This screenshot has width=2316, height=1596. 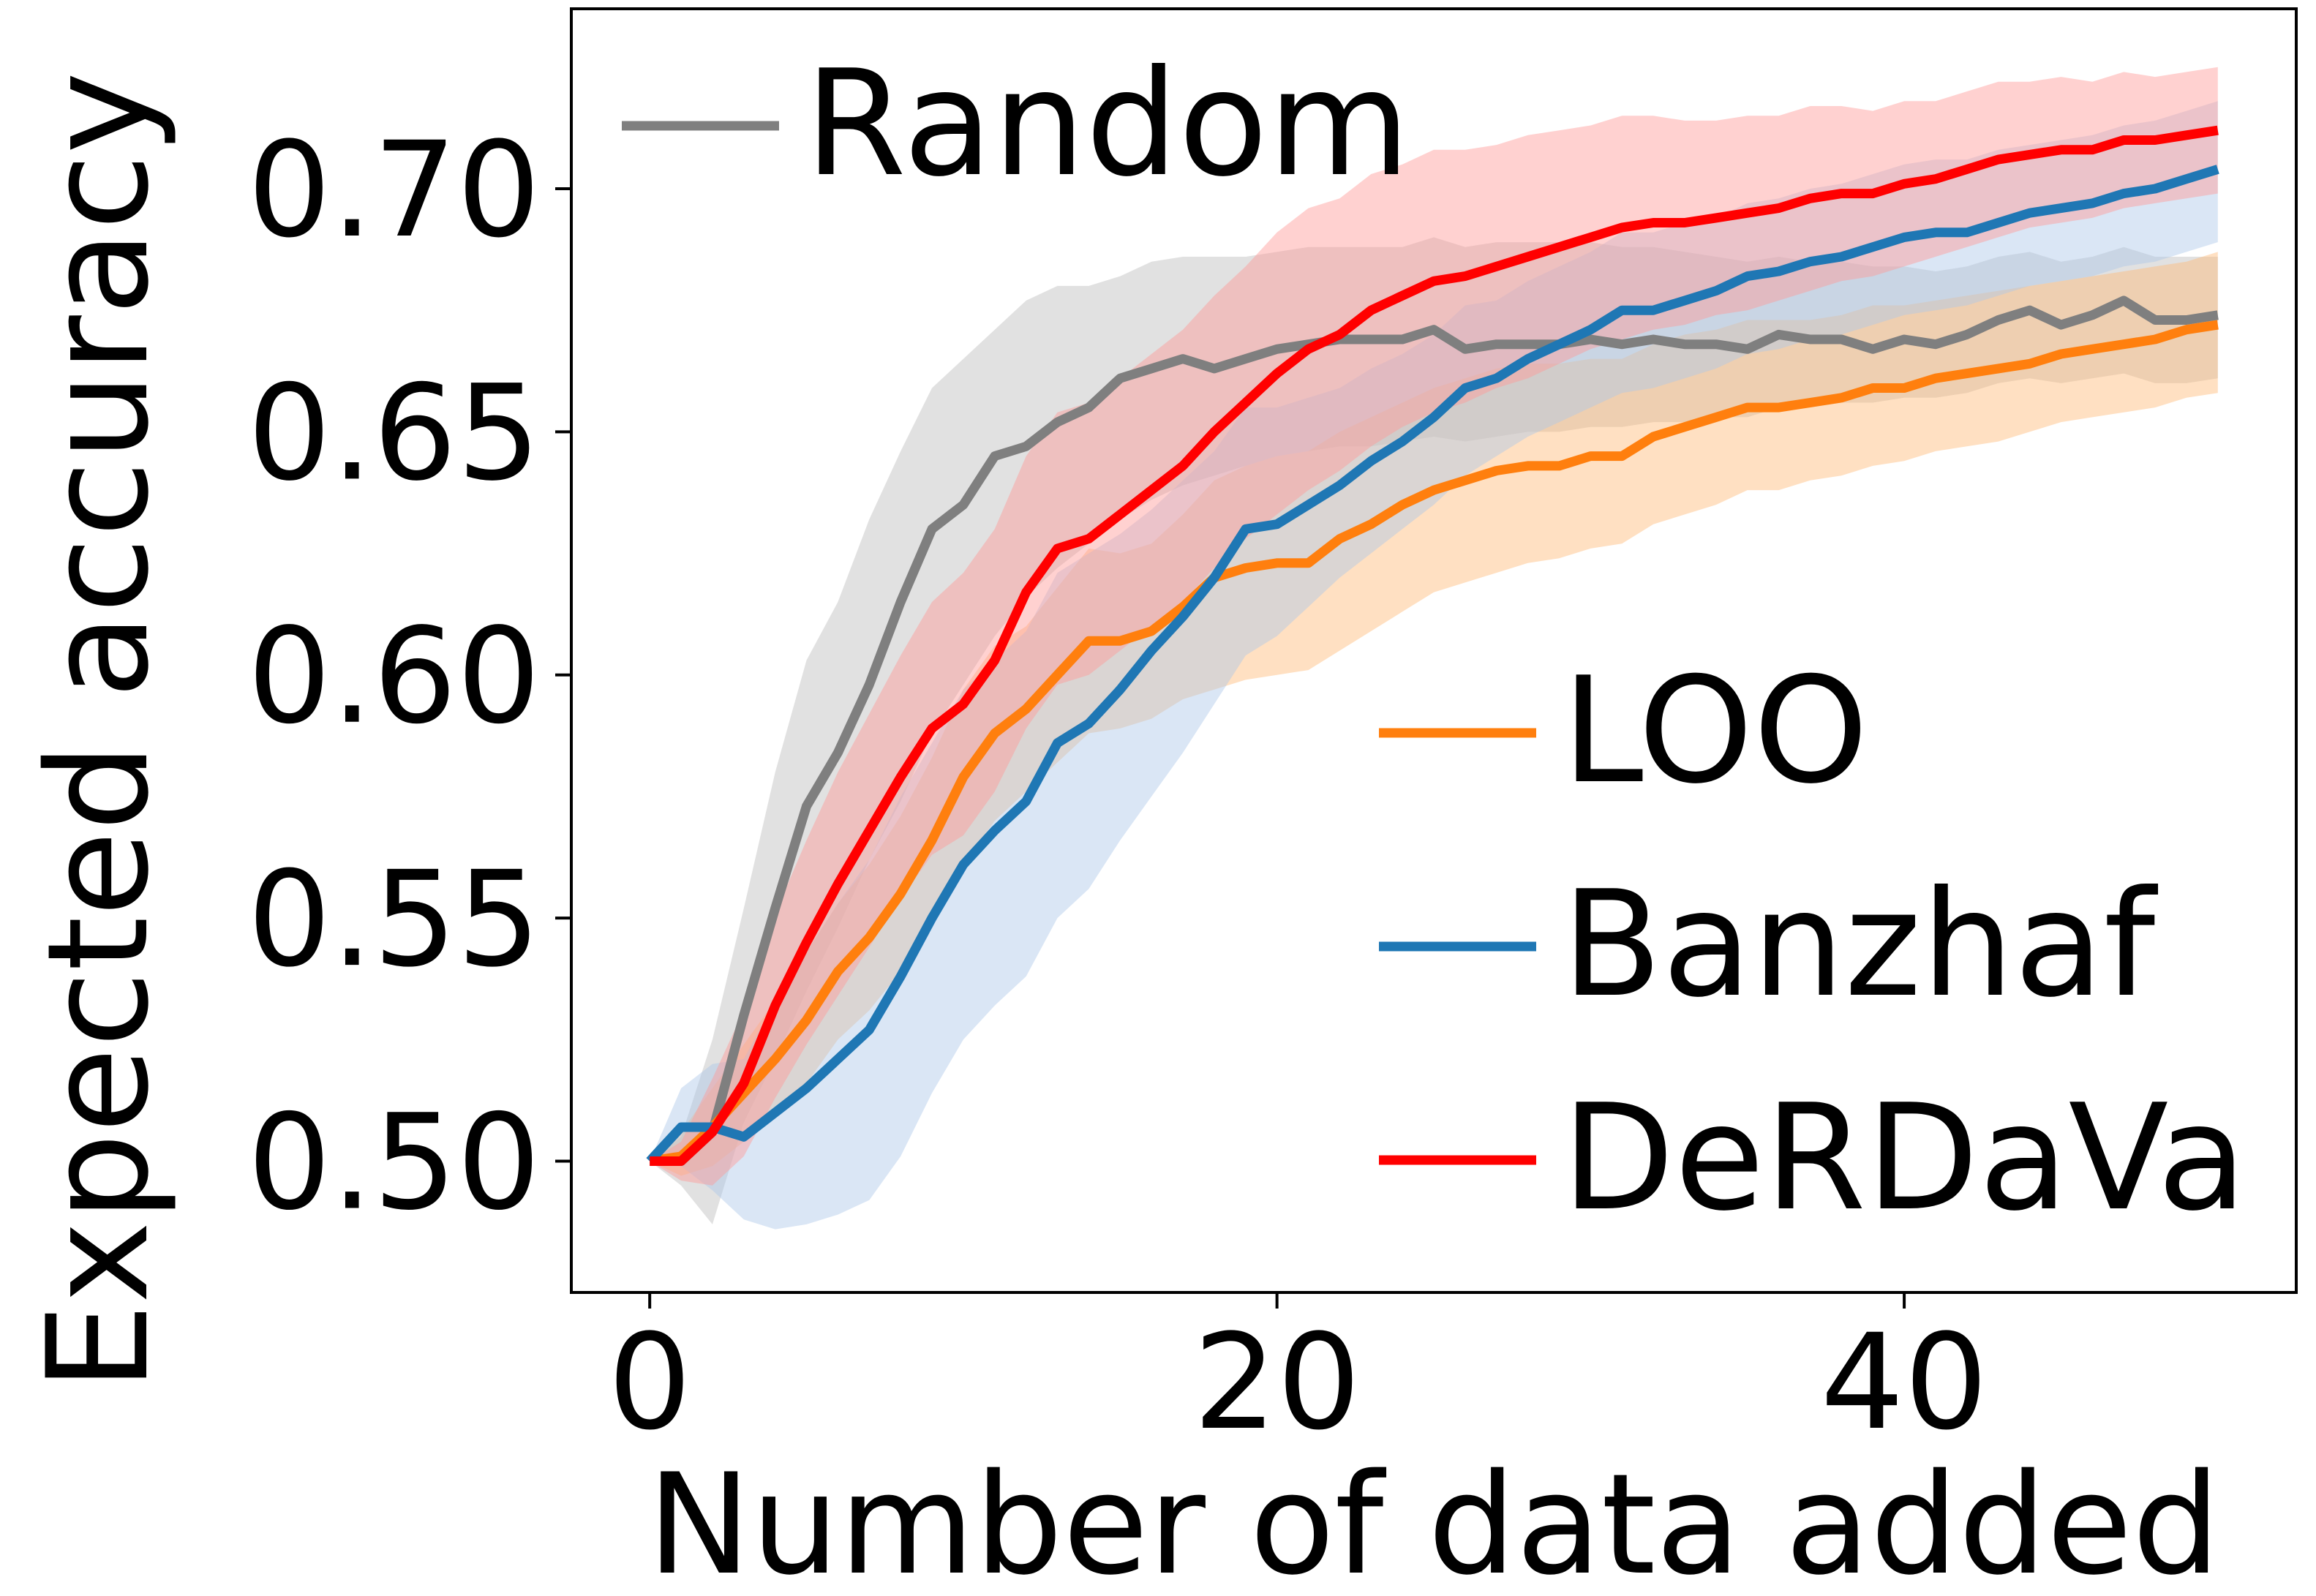 What do you see at coordinates (394, 677) in the screenshot?
I see `y-tick-label: 0.60` at bounding box center [394, 677].